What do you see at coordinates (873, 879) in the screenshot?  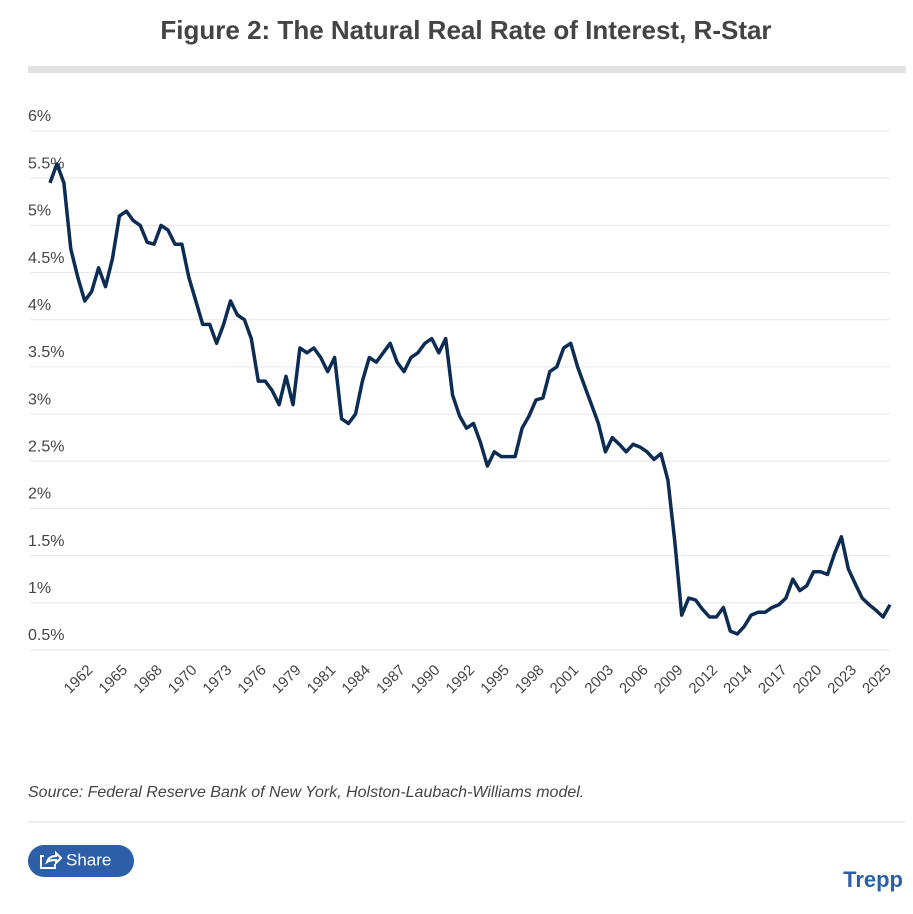 I see `brand-logo: Trepp` at bounding box center [873, 879].